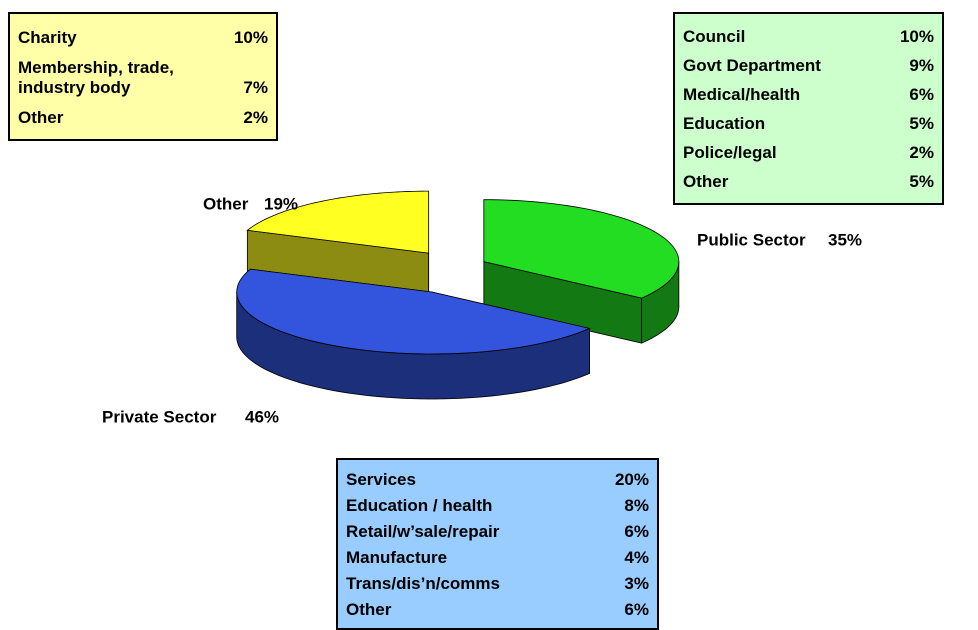  I want to click on breakdown-row: Charity 10%, so click(143, 33).